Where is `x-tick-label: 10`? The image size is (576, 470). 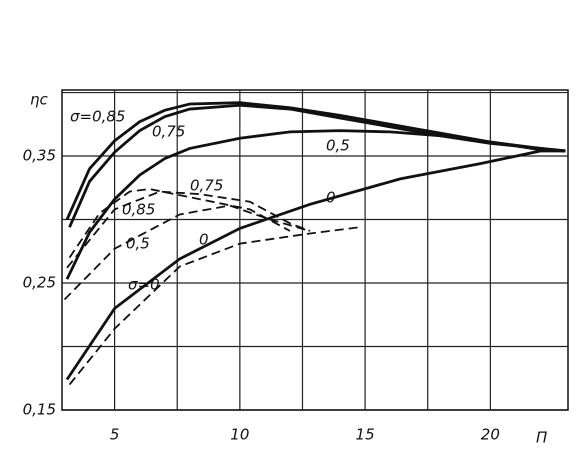 x-tick-label: 10 is located at coordinates (239, 435).